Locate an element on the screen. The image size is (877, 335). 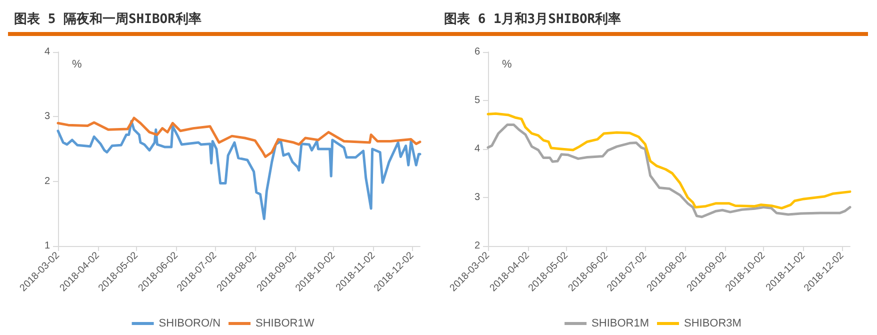
legend-label: SHIBOR1M is located at coordinates (621, 324).